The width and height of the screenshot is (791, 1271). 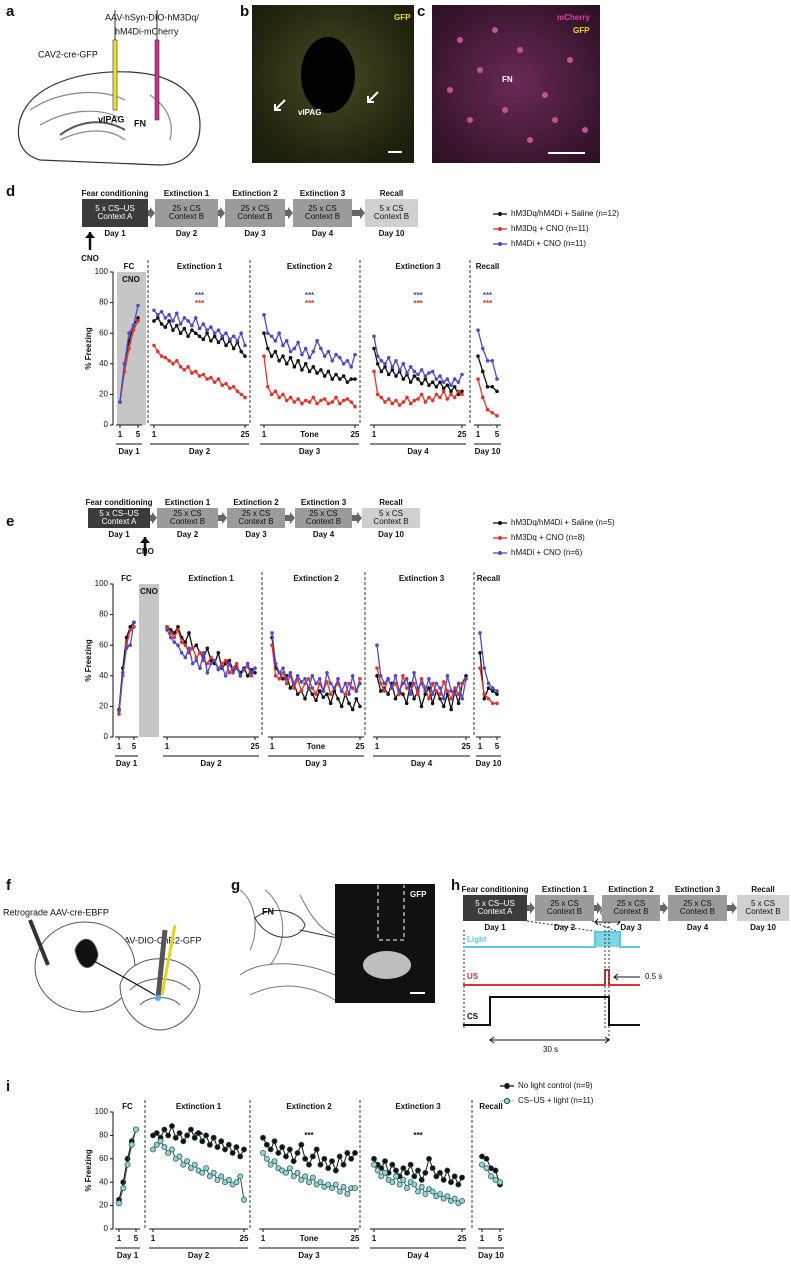 What do you see at coordinates (140, 123) in the screenshot?
I see `region-label: FN` at bounding box center [140, 123].